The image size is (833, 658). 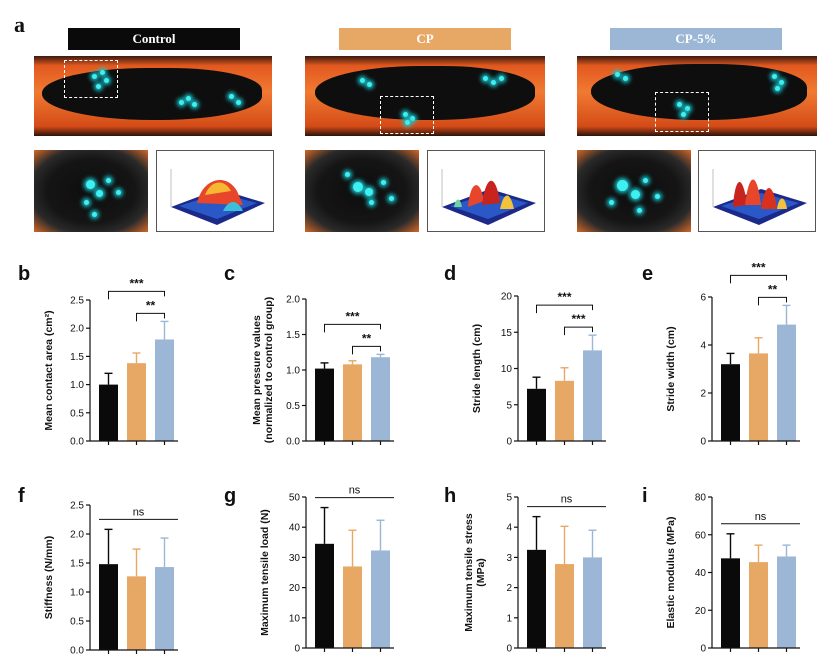 What do you see at coordinates (49, 370) in the screenshot?
I see `y-axis-label: Mean contact area (cm²)` at bounding box center [49, 370].